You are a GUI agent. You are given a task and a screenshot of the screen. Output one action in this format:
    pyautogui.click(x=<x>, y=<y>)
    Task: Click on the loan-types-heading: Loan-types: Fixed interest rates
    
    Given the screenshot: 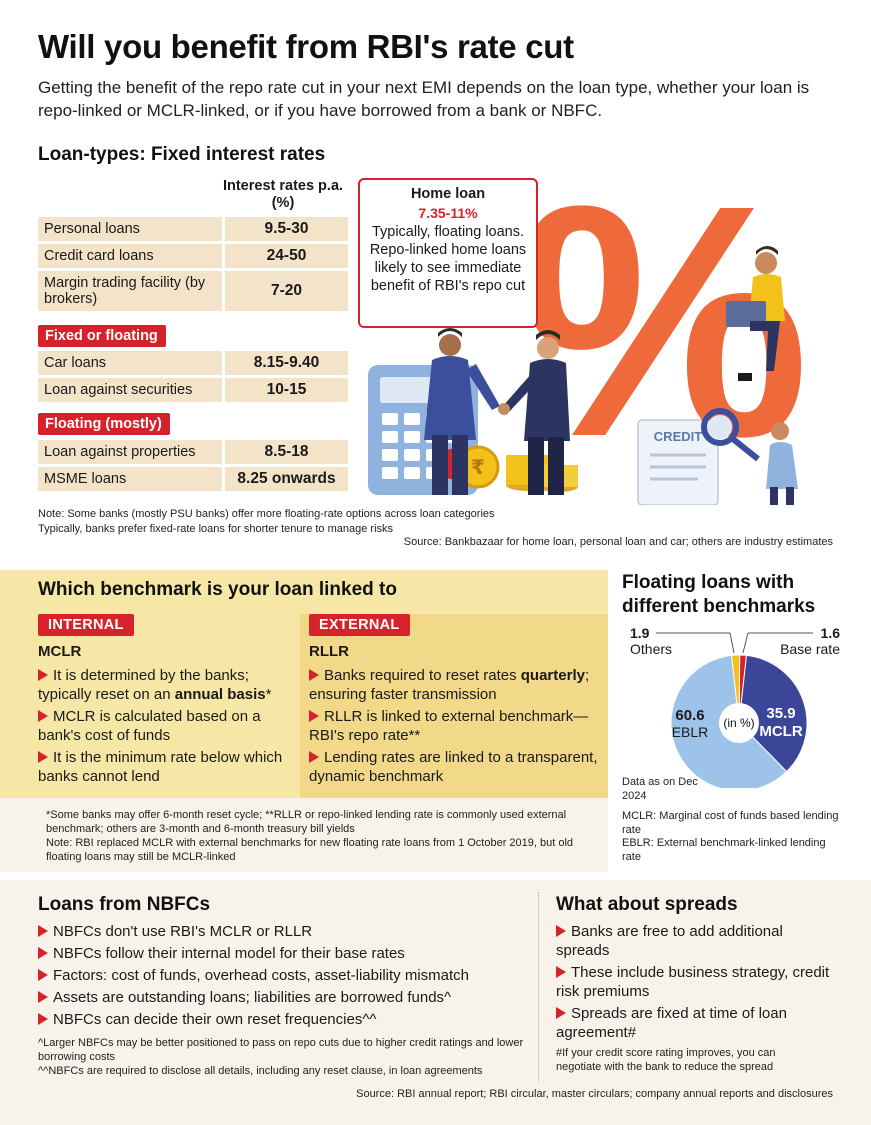 What is the action you would take?
    pyautogui.click(x=182, y=154)
    